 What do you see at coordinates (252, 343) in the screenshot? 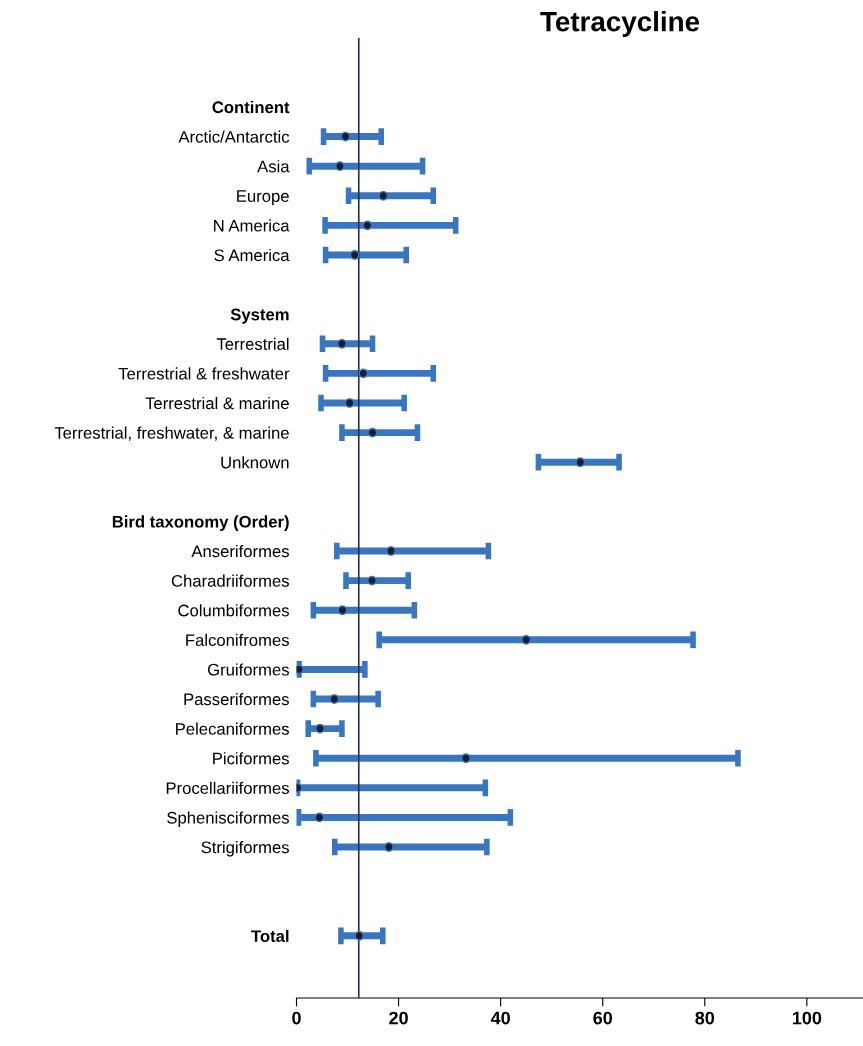
I see `y-tick-label: Terrestrial` at bounding box center [252, 343].